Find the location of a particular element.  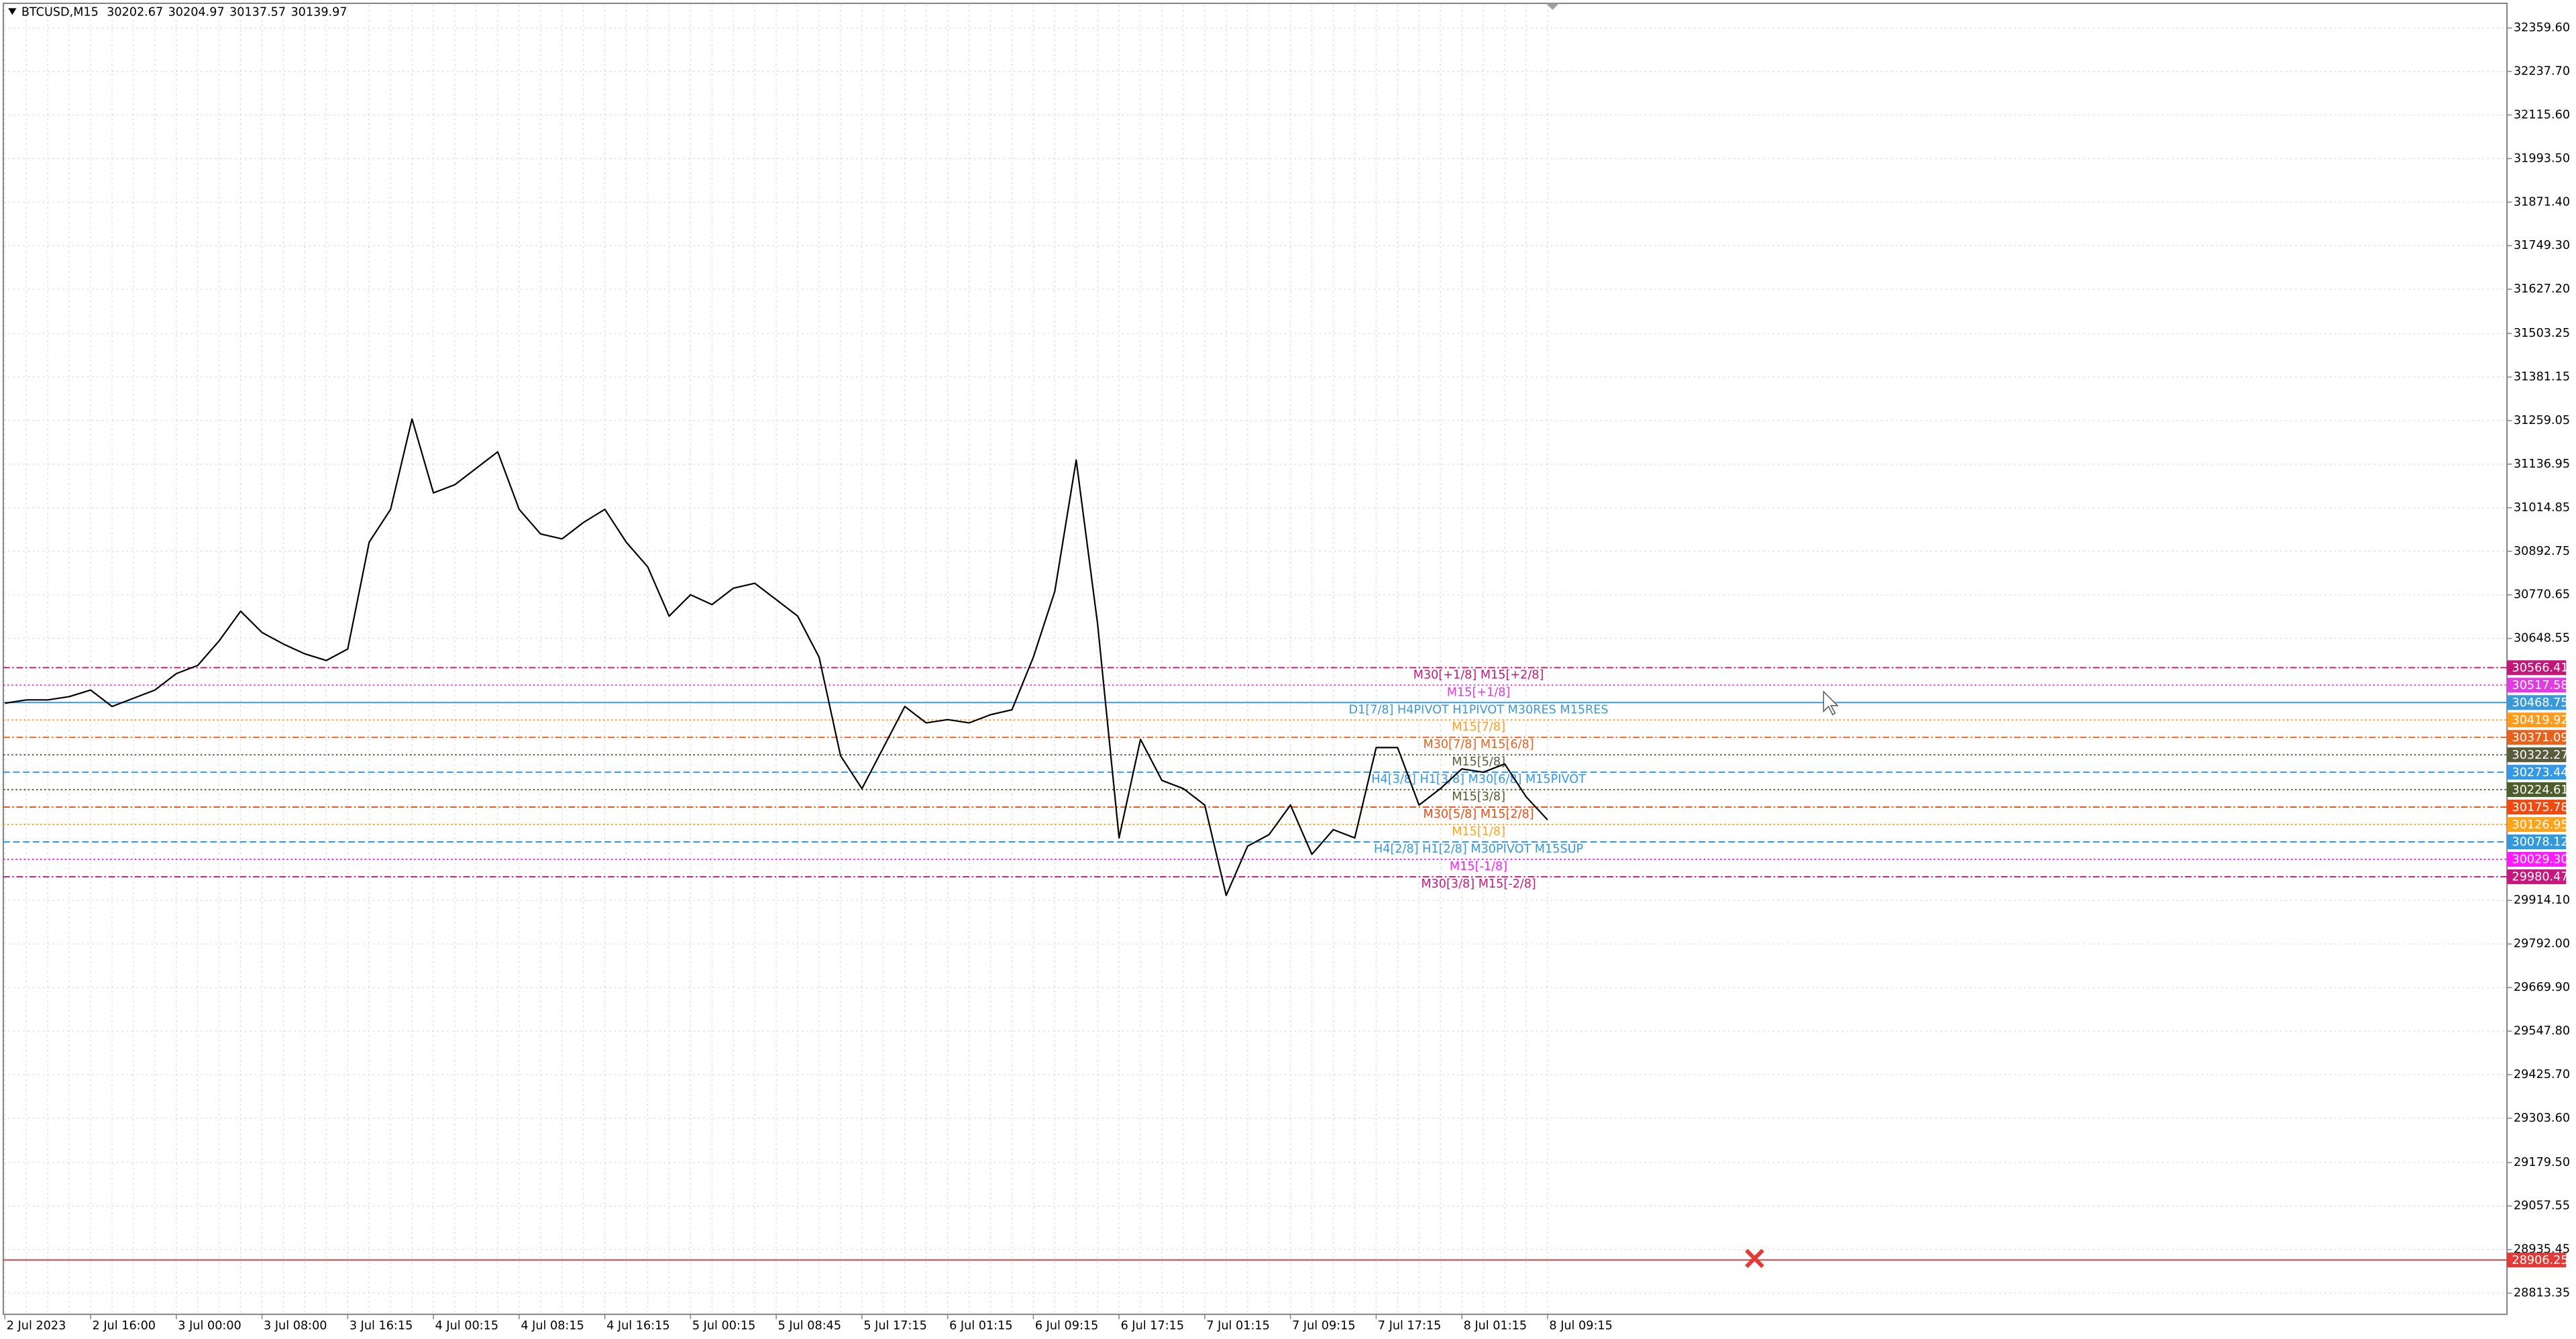

y-tick-label: 29179.50 is located at coordinates (2542, 1162).